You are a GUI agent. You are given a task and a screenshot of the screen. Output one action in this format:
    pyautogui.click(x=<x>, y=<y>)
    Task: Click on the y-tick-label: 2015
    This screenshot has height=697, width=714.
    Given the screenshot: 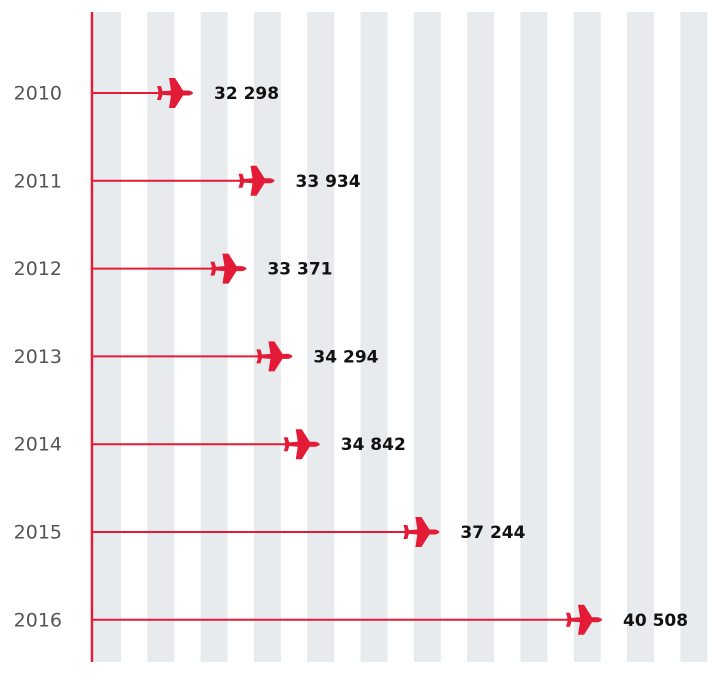 What is the action you would take?
    pyautogui.click(x=38, y=533)
    